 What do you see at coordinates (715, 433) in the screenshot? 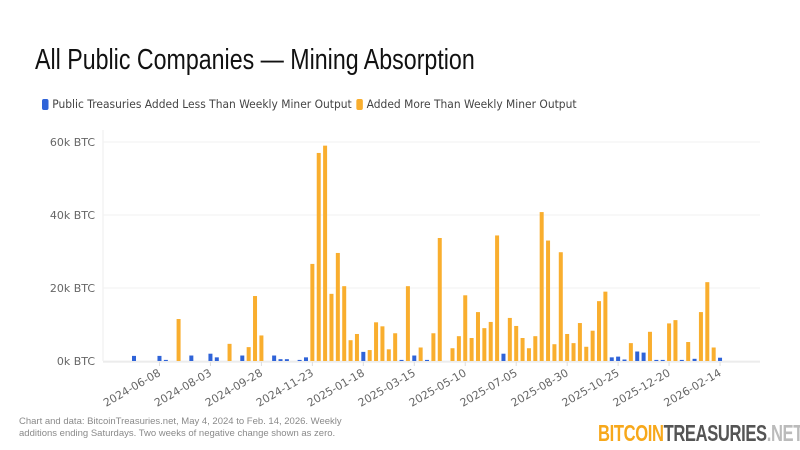
I see `logo-part-treasuries: TREASURIES` at bounding box center [715, 433].